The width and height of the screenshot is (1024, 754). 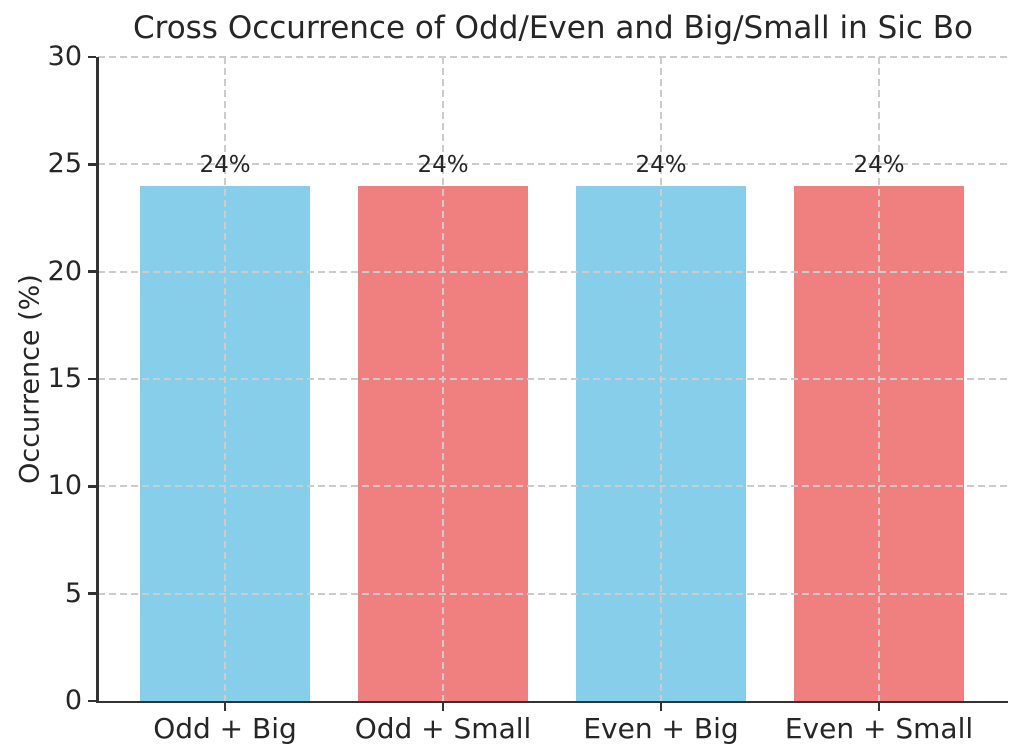 I want to click on x-tick-label: Odd + Small, so click(x=443, y=728).